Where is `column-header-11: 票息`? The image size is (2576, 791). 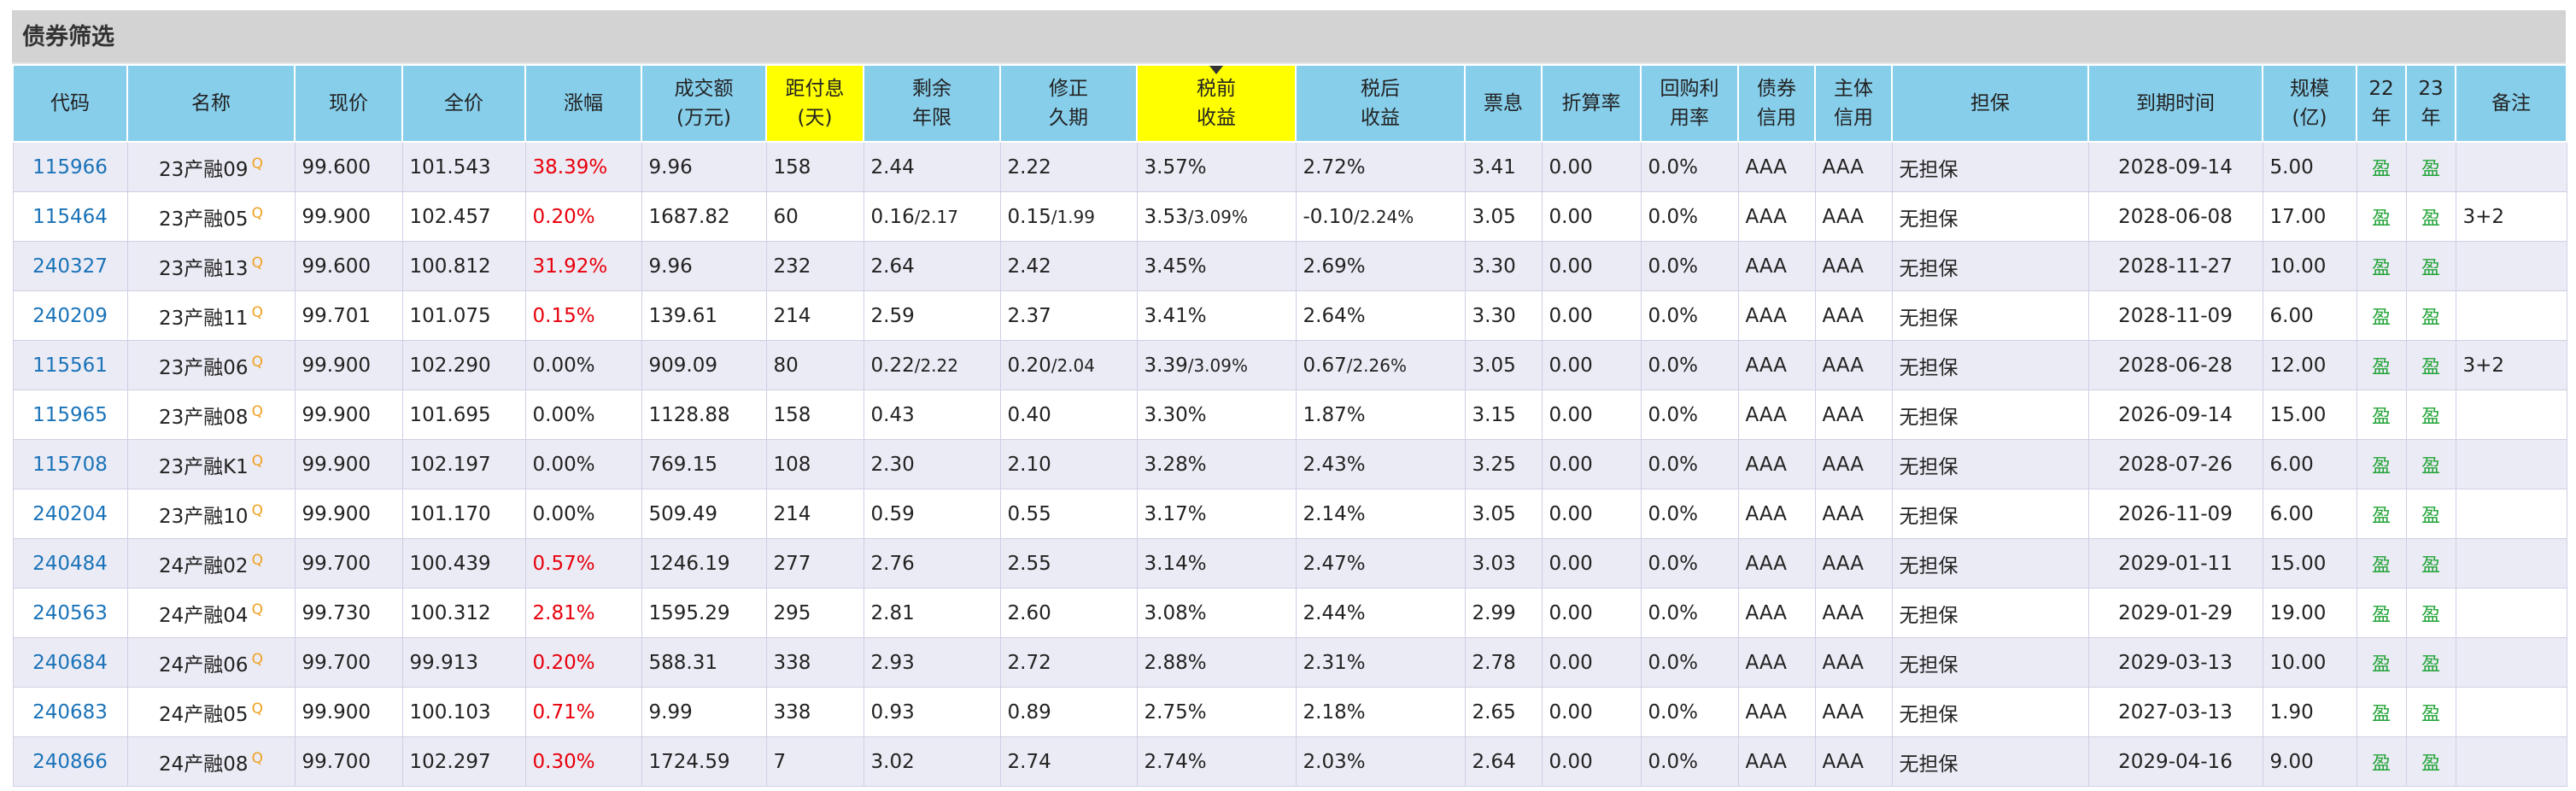 column-header-11: 票息 is located at coordinates (1503, 103).